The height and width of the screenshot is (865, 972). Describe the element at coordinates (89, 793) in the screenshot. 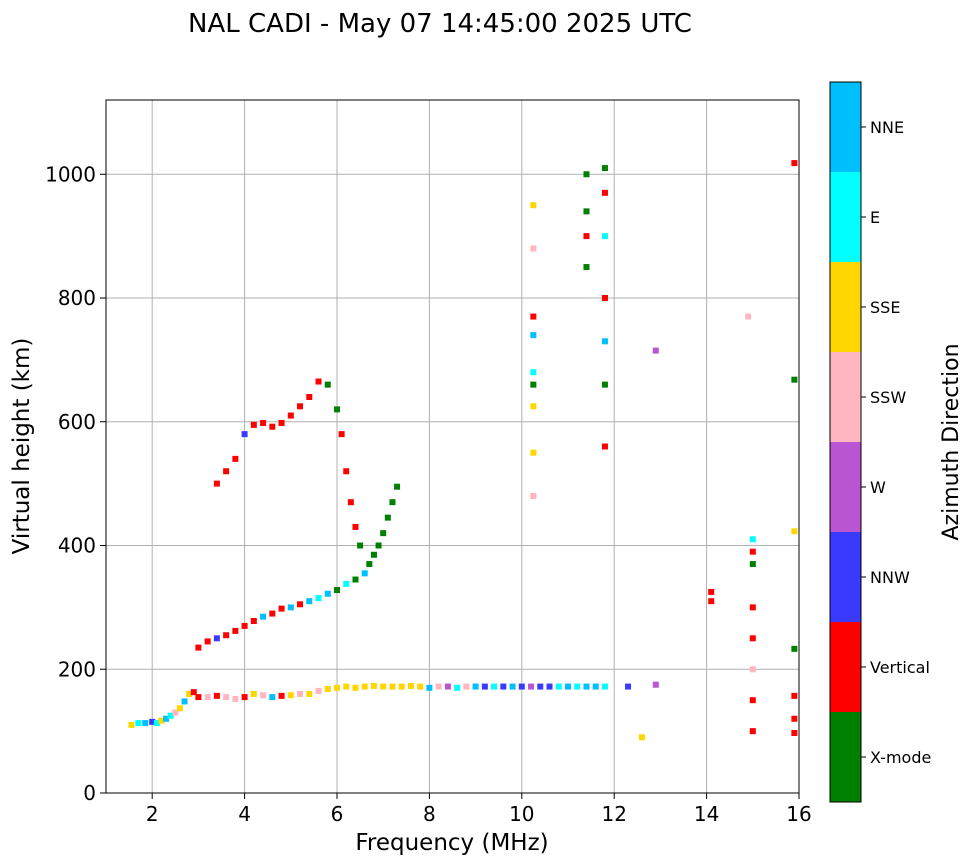

I see `y-tick-label: 0` at that location.